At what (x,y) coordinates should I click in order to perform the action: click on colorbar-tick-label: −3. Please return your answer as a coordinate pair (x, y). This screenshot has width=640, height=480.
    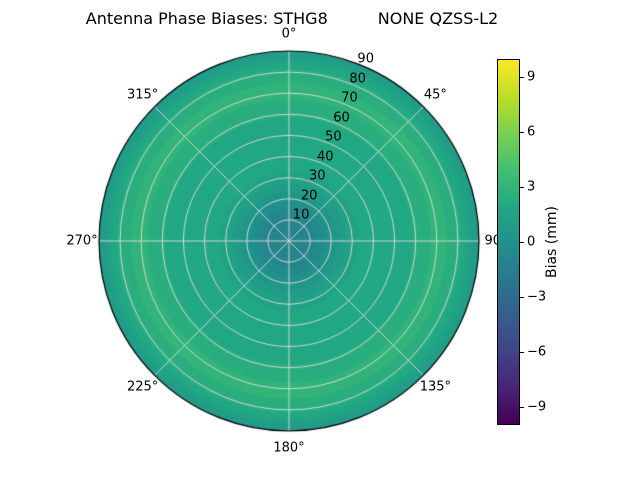
    Looking at the image, I should click on (537, 297).